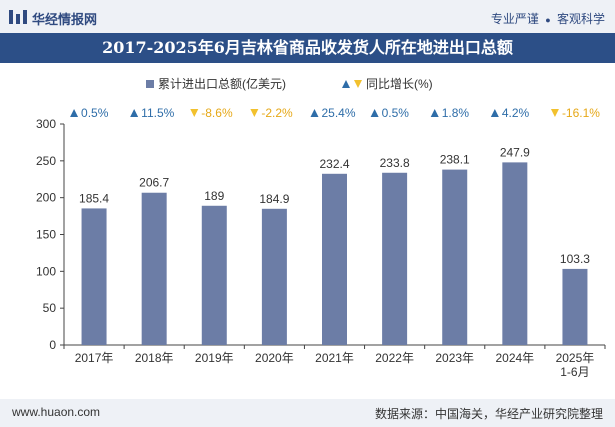 This screenshot has height=427, width=615. What do you see at coordinates (575, 259) in the screenshot?
I see `bar-value-label: 103.3` at bounding box center [575, 259].